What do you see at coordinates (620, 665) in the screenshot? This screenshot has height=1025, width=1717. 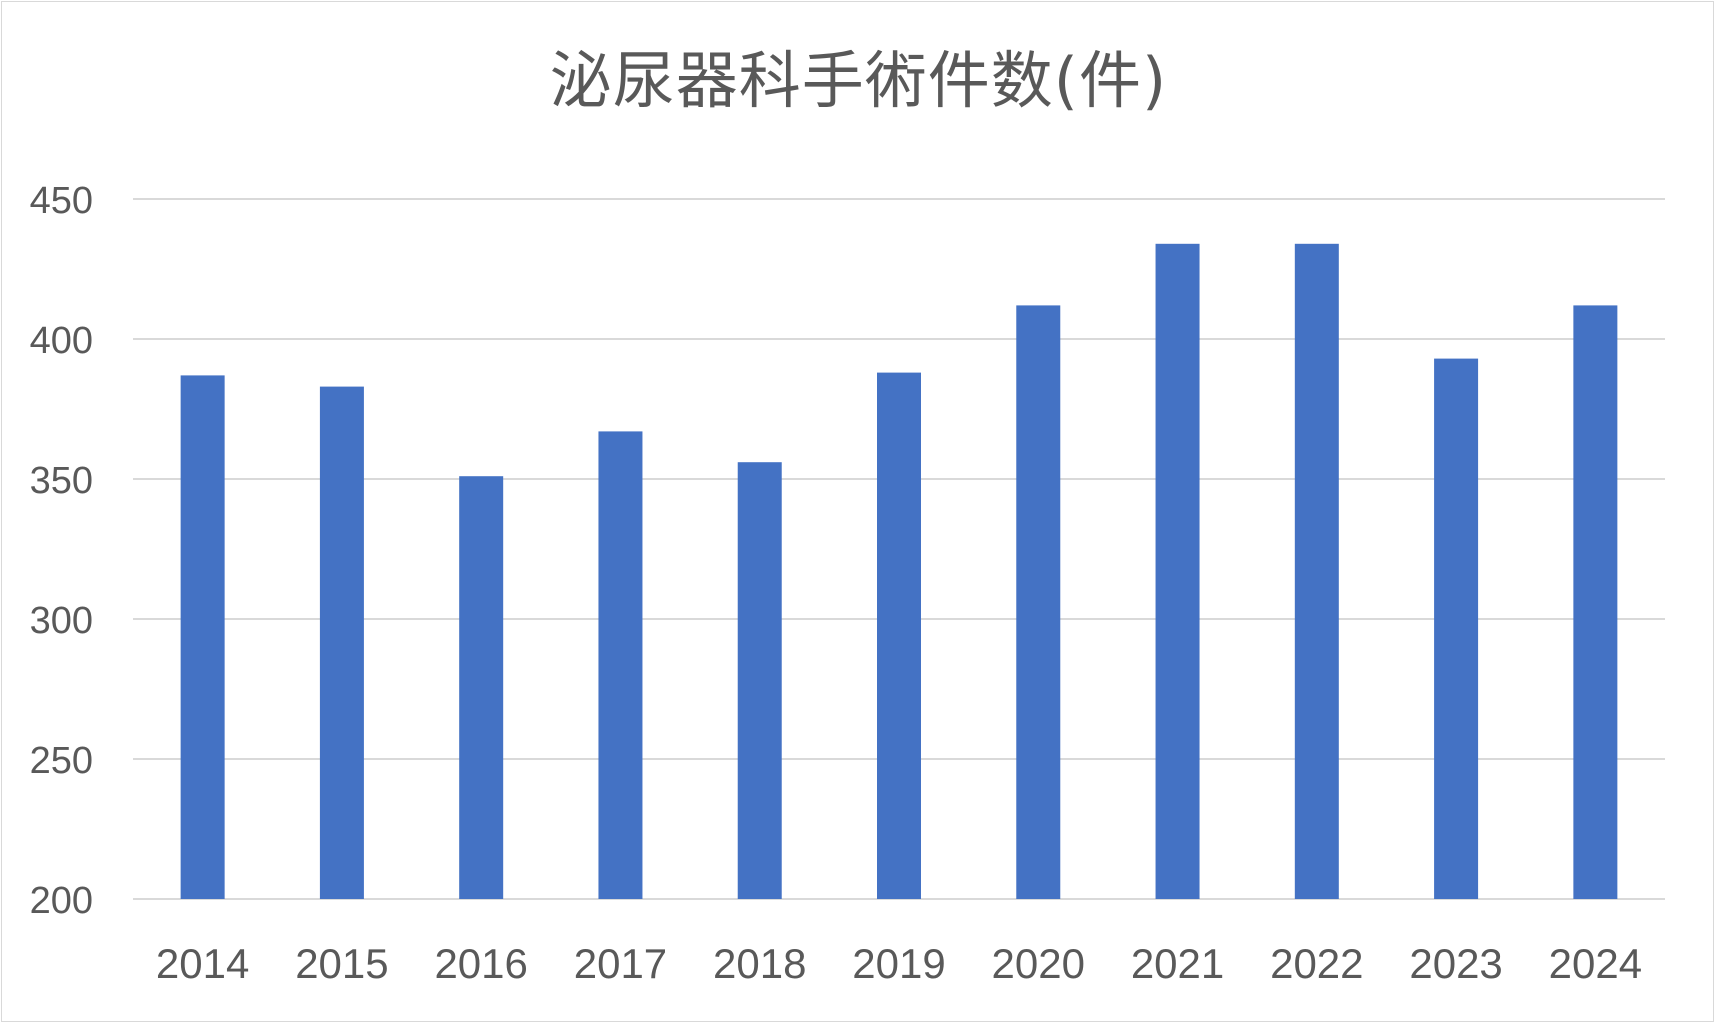 I see `bar-2017` at bounding box center [620, 665].